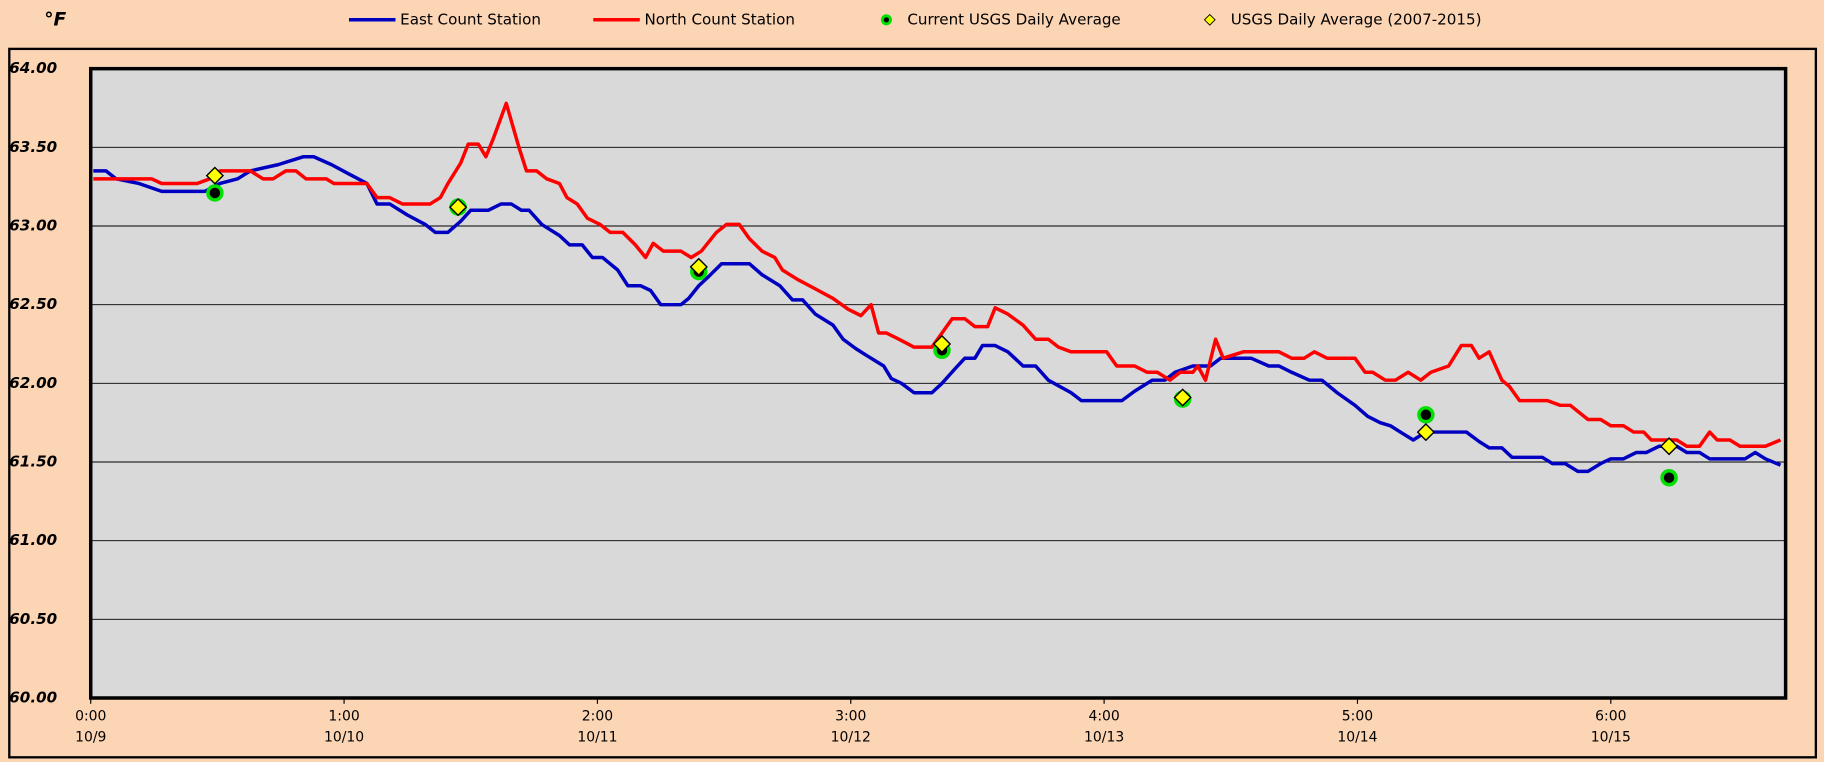 This screenshot has height=762, width=1824. Describe the element at coordinates (1104, 738) in the screenshot. I see `x-tick-label: 10/13` at that location.